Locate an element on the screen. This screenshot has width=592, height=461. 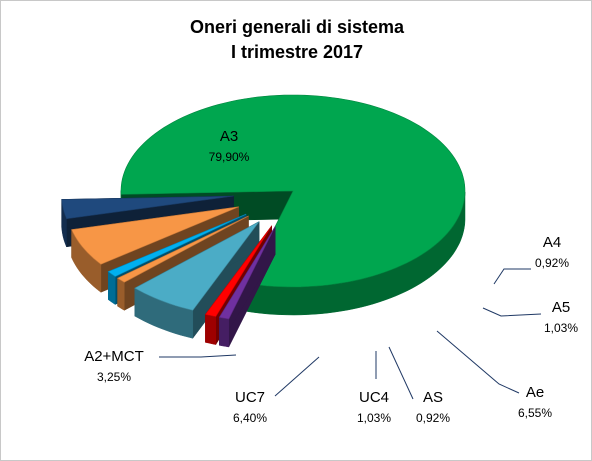
label-value-uc7: 6,40% is located at coordinates (250, 418).